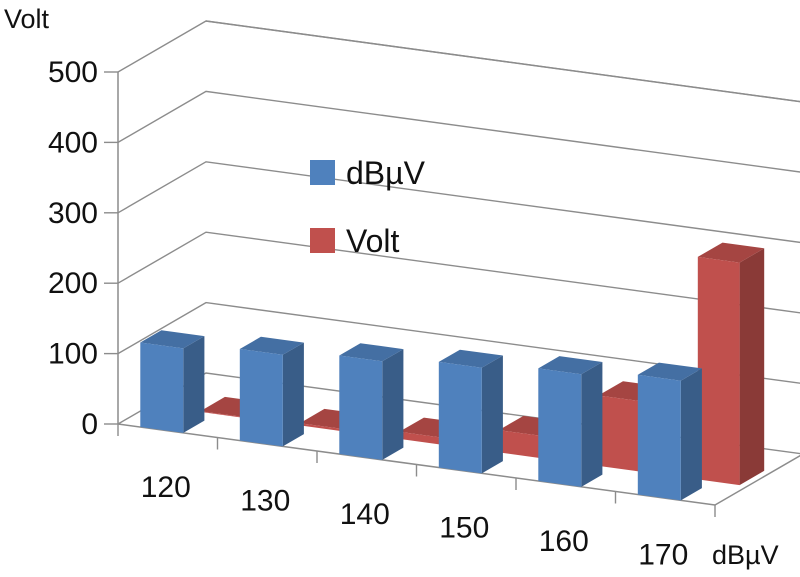 The height and width of the screenshot is (577, 800). What do you see at coordinates (757, 480) in the screenshot?
I see `floor-right-edge` at bounding box center [757, 480].